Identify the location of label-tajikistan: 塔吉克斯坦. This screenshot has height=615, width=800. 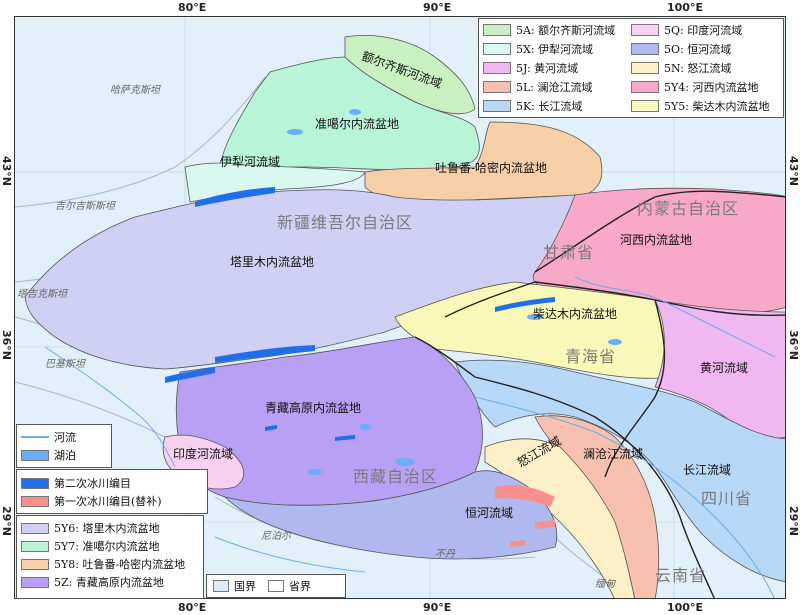
(42, 294).